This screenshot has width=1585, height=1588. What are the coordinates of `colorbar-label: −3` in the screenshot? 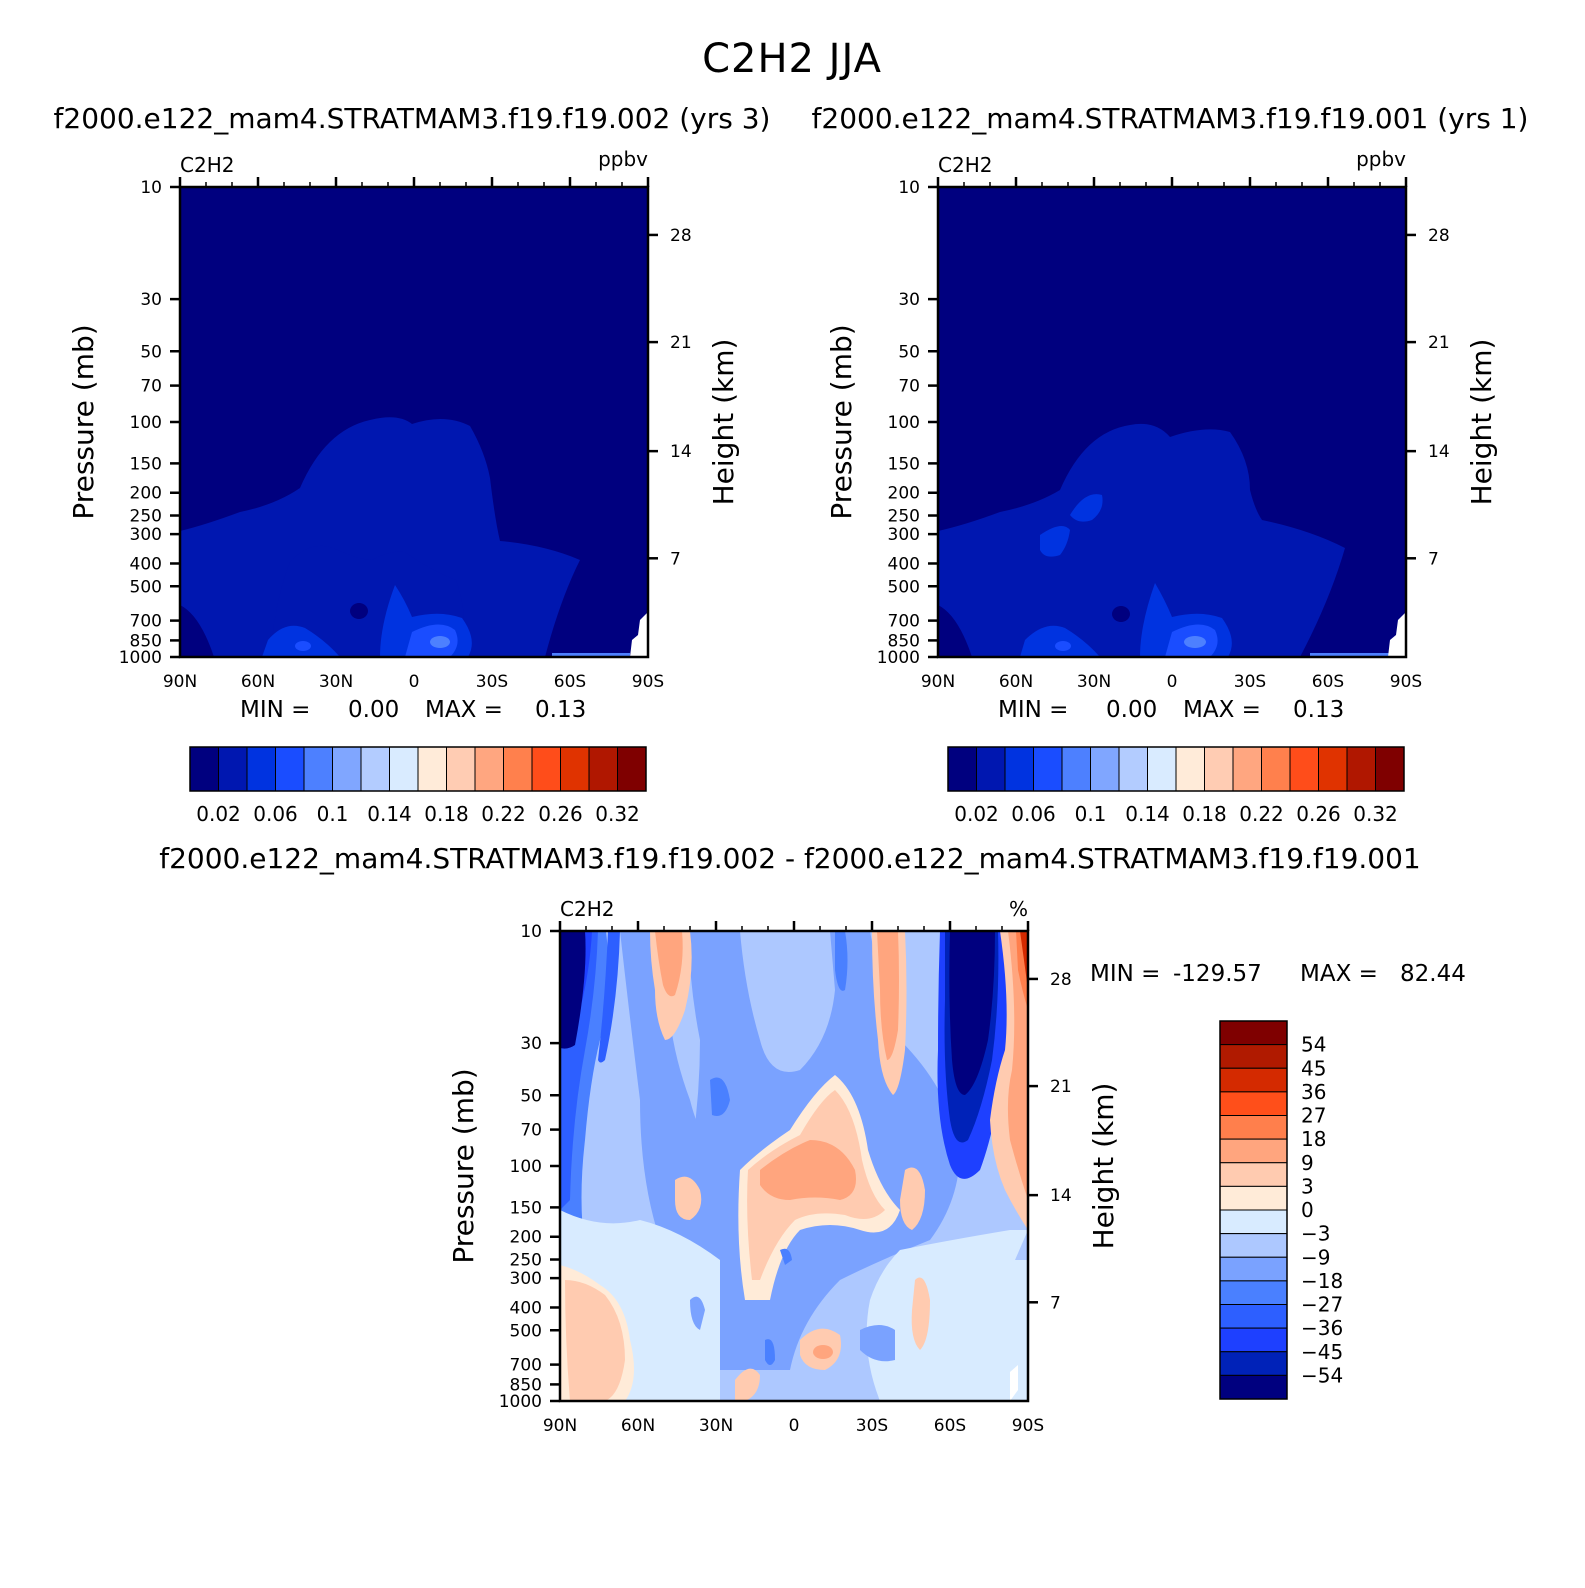 It's located at (1315, 1234).